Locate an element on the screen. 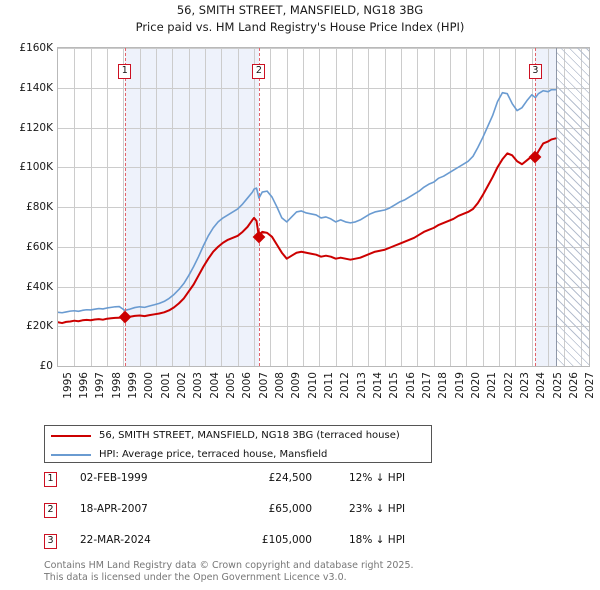 This screenshot has width=600, height=590. x-axis-tick-label: 2012 is located at coordinates (345, 385).